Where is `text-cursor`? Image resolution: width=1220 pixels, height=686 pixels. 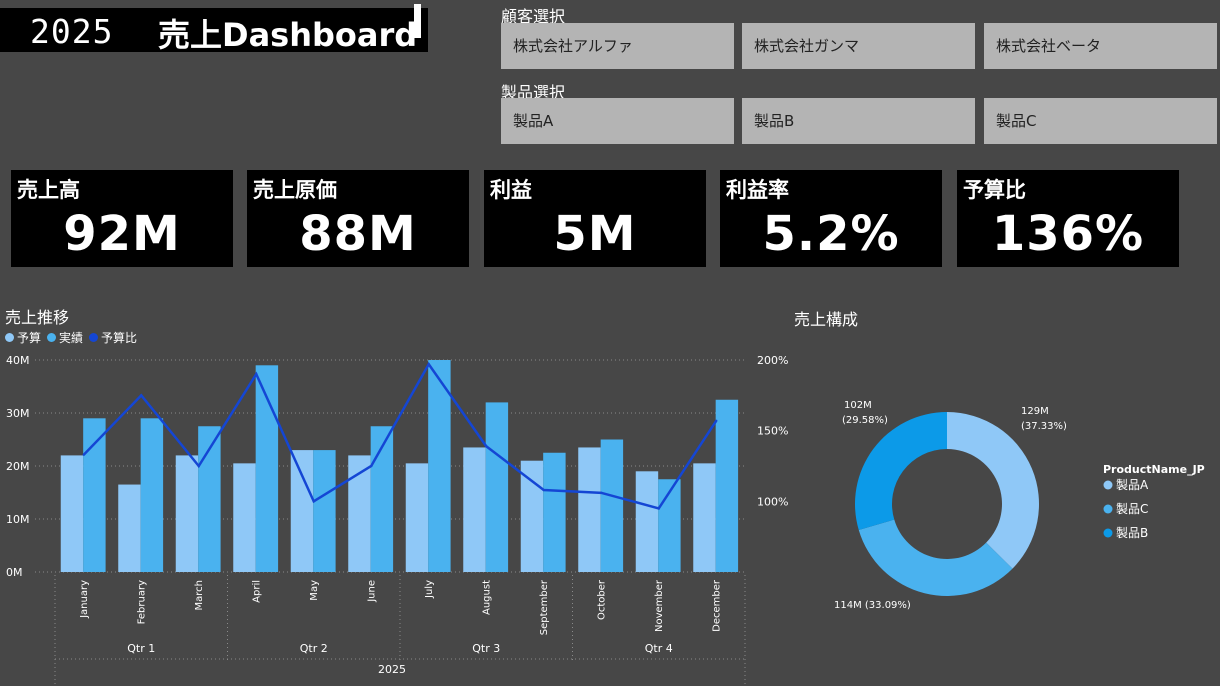 text-cursor is located at coordinates (417, 21).